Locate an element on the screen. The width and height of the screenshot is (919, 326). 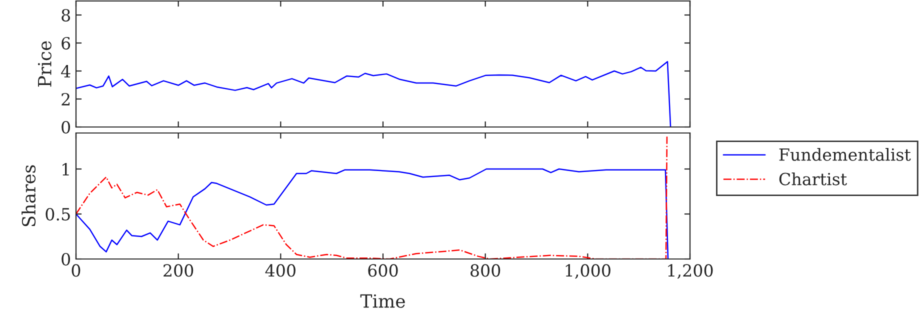
x-tick-label: 1,200 is located at coordinates (690, 271).